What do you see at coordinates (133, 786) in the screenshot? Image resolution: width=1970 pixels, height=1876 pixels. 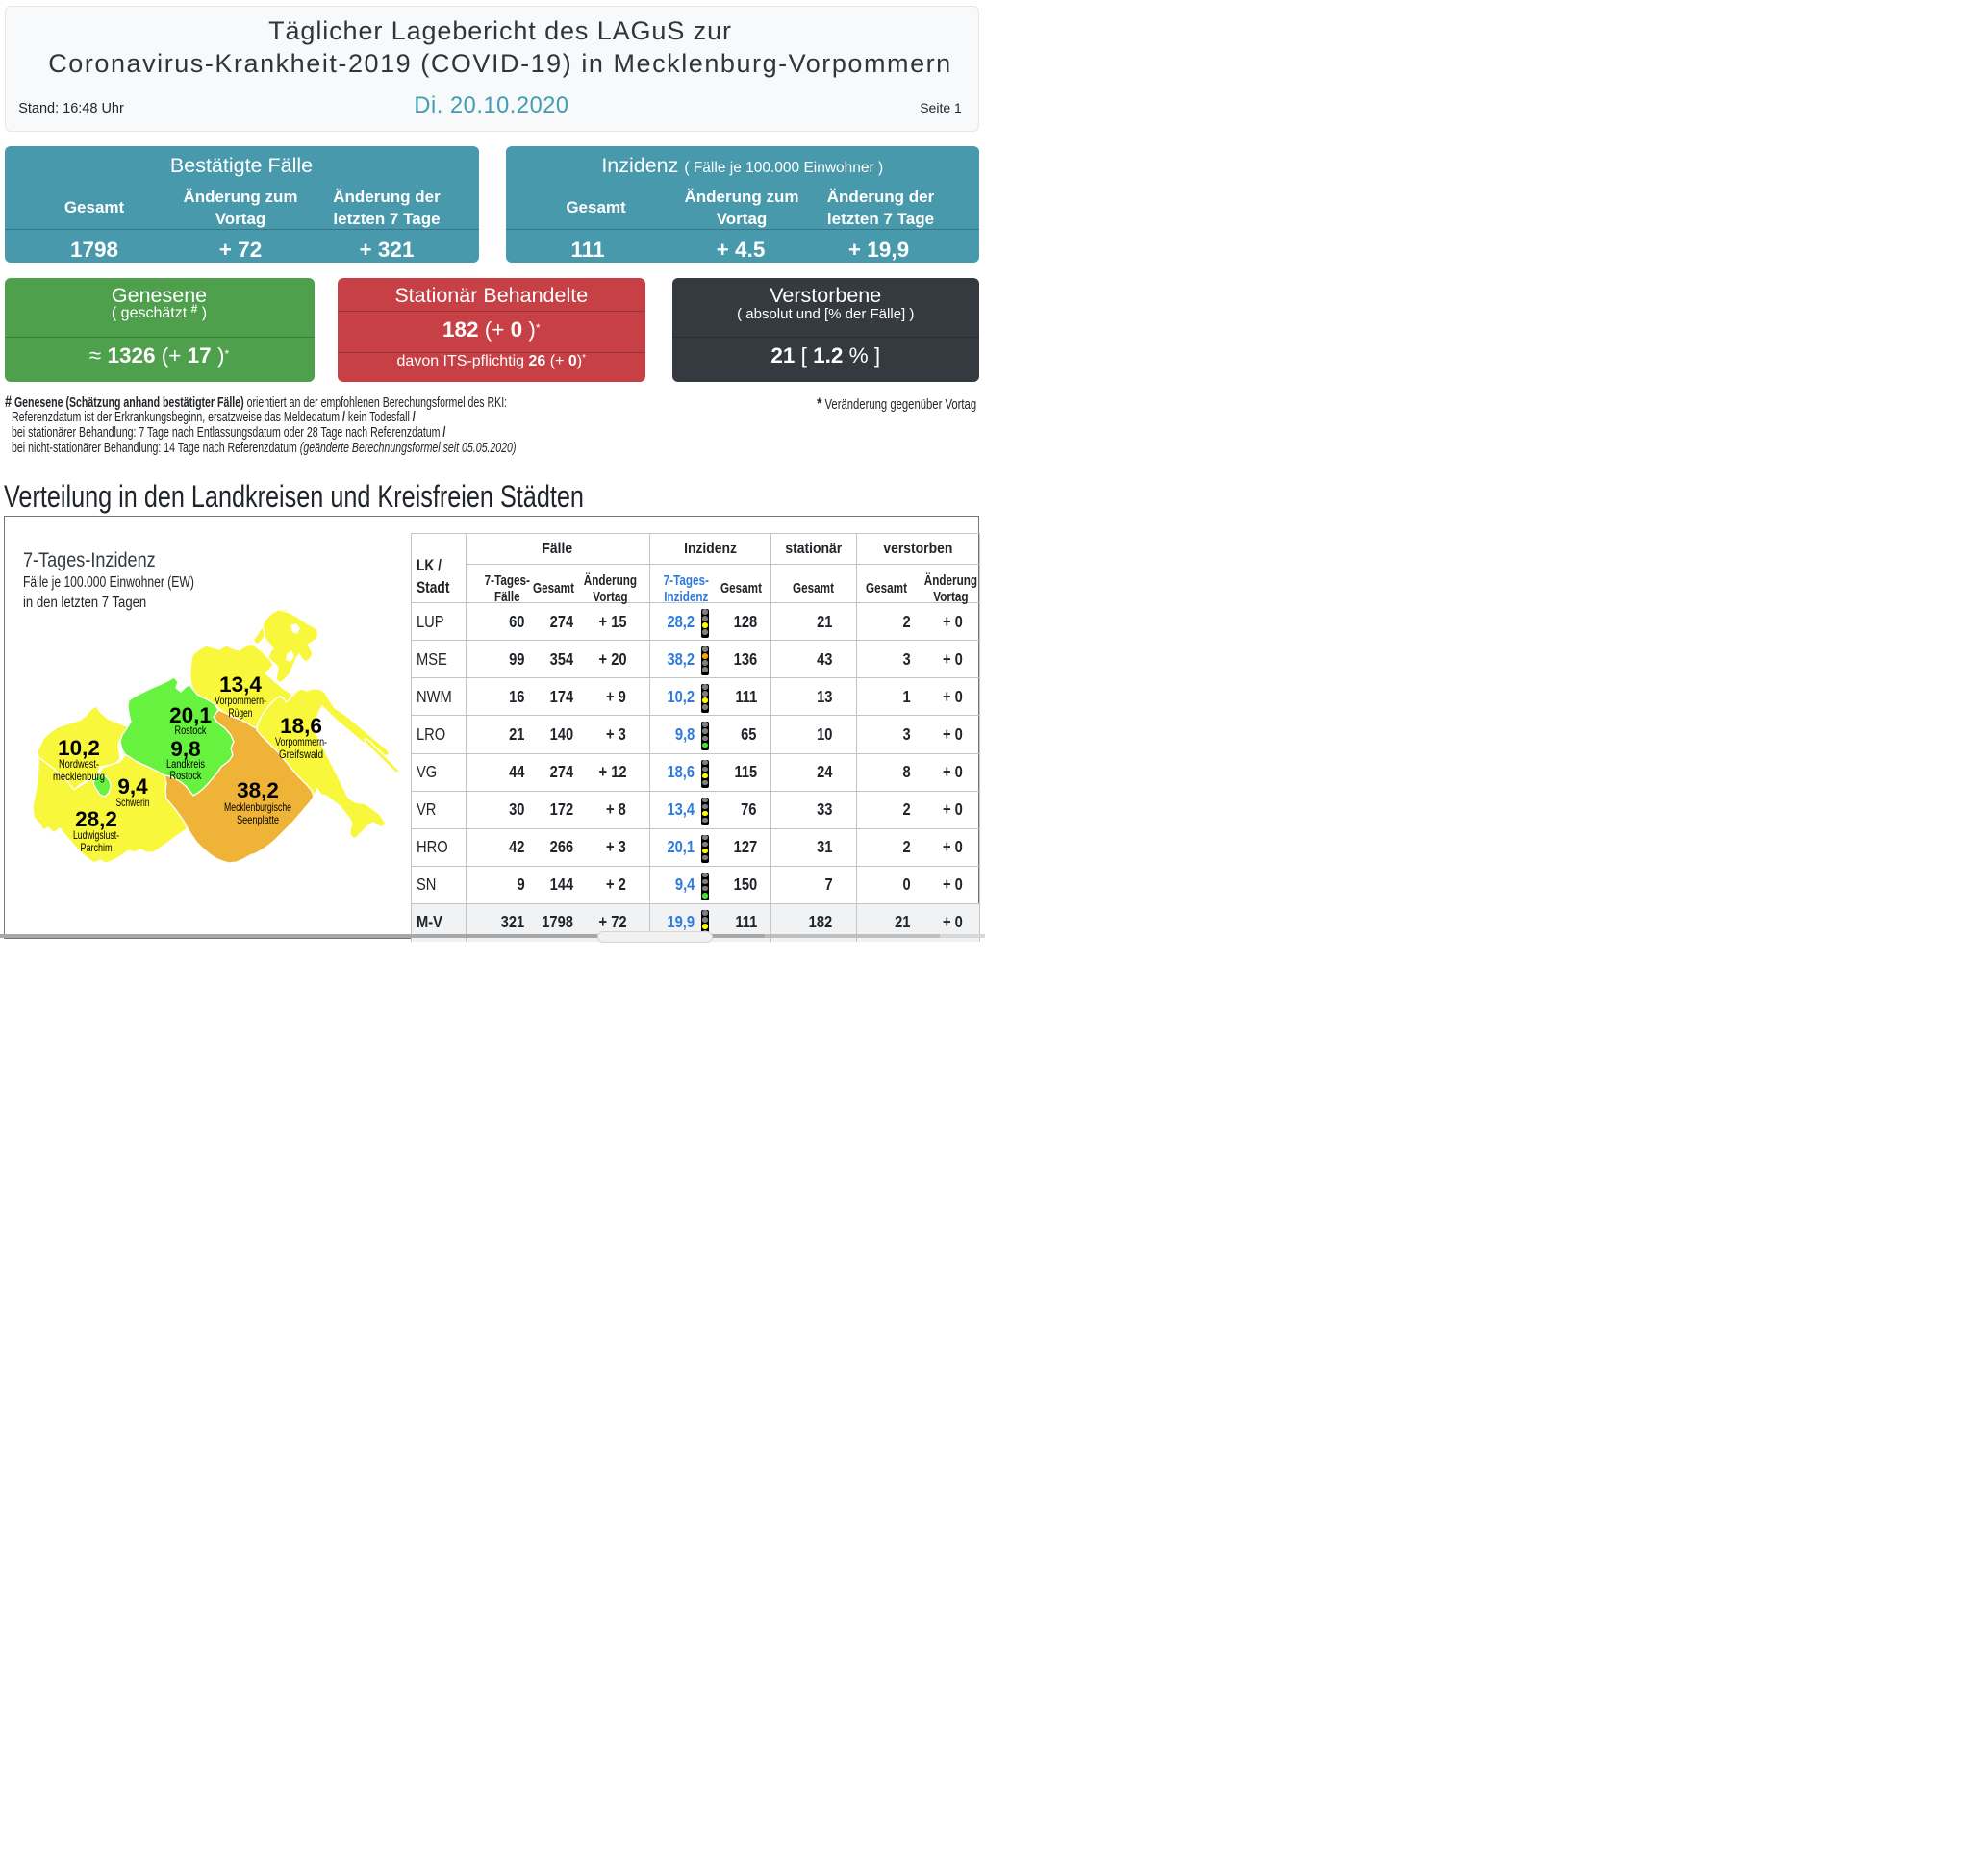 I see `svg-text: 9,4` at bounding box center [133, 786].